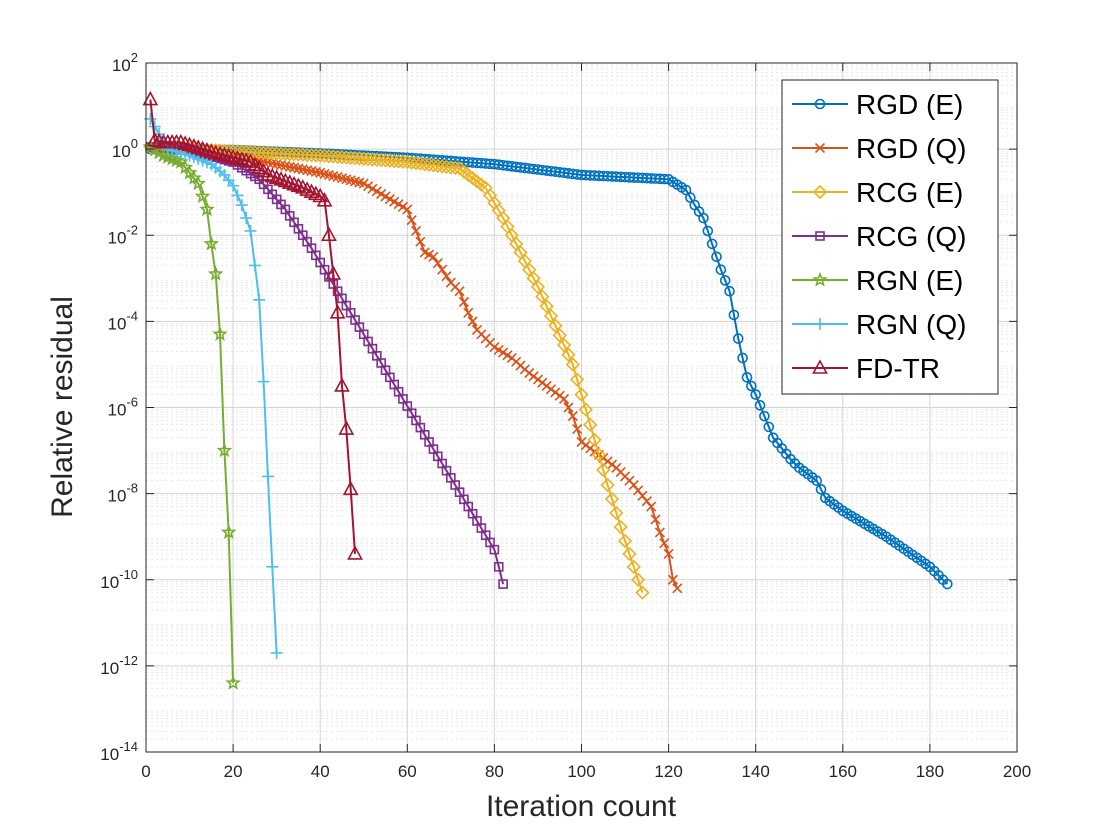 The width and height of the screenshot is (1120, 840). I want to click on legend-label: RGN (E), so click(909, 280).